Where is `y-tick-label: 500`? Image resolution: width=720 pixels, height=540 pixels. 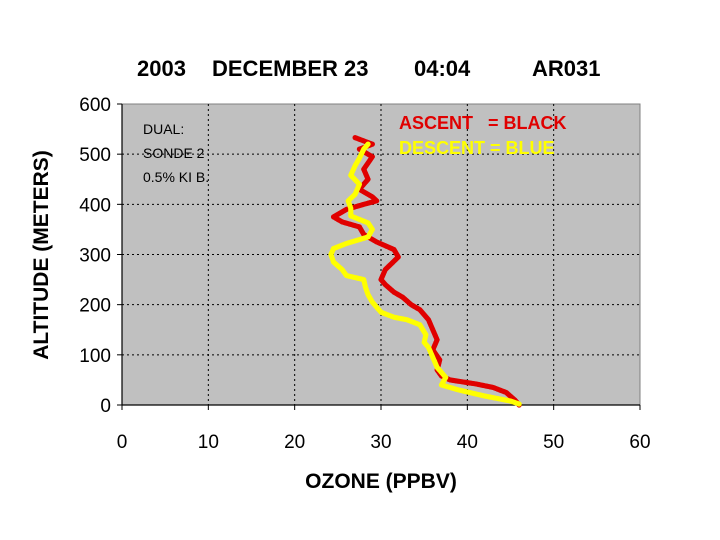
y-tick-label: 500 is located at coordinates (95, 155).